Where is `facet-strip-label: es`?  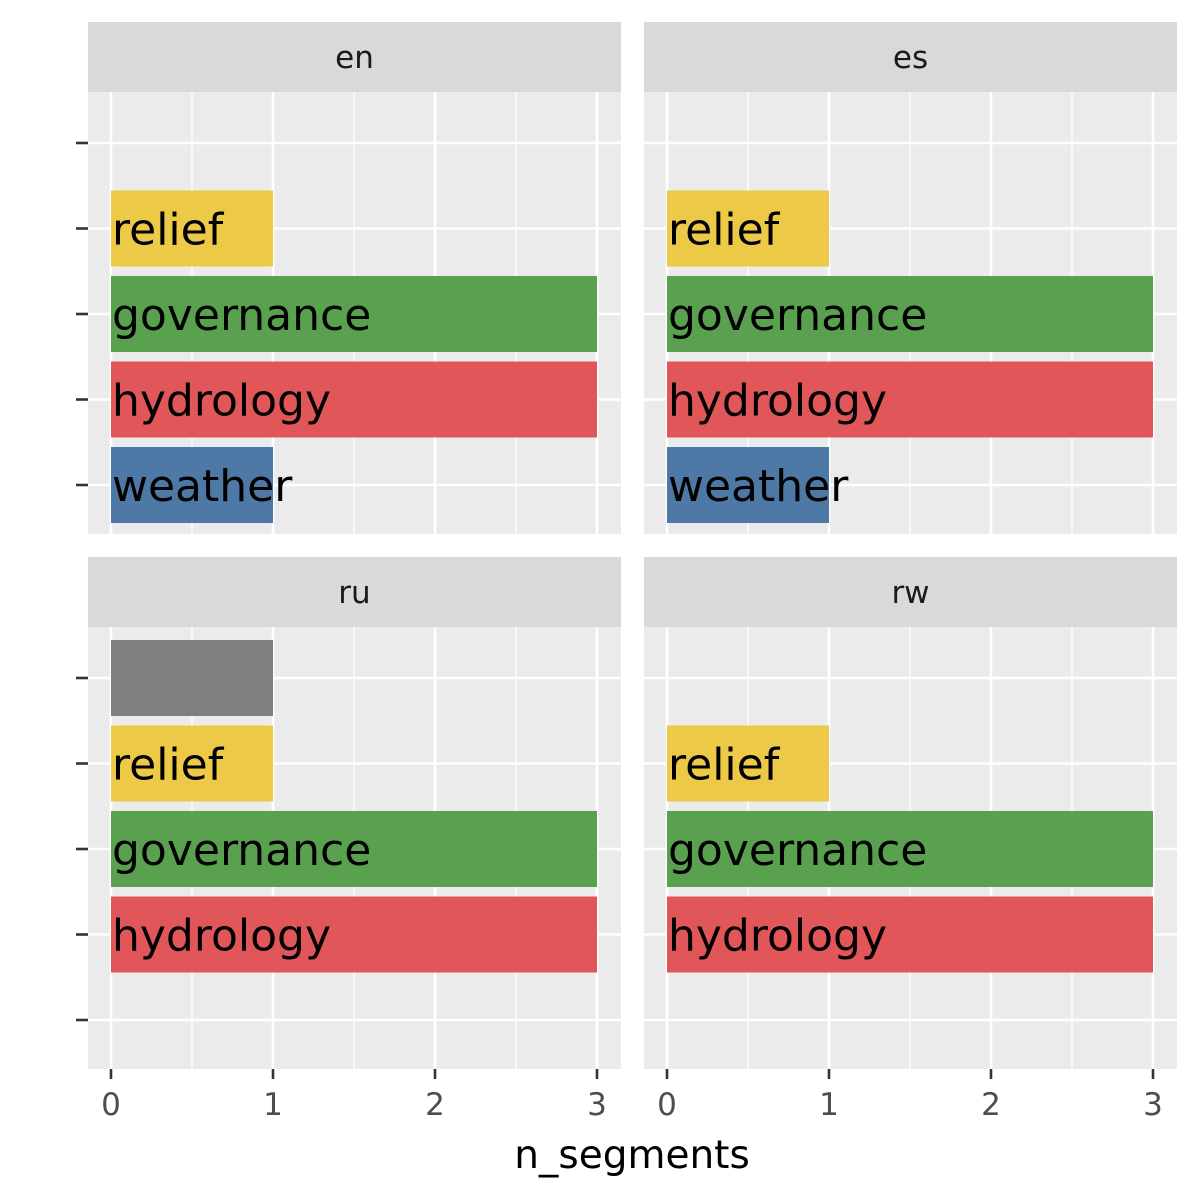 facet-strip-label: es is located at coordinates (910, 58).